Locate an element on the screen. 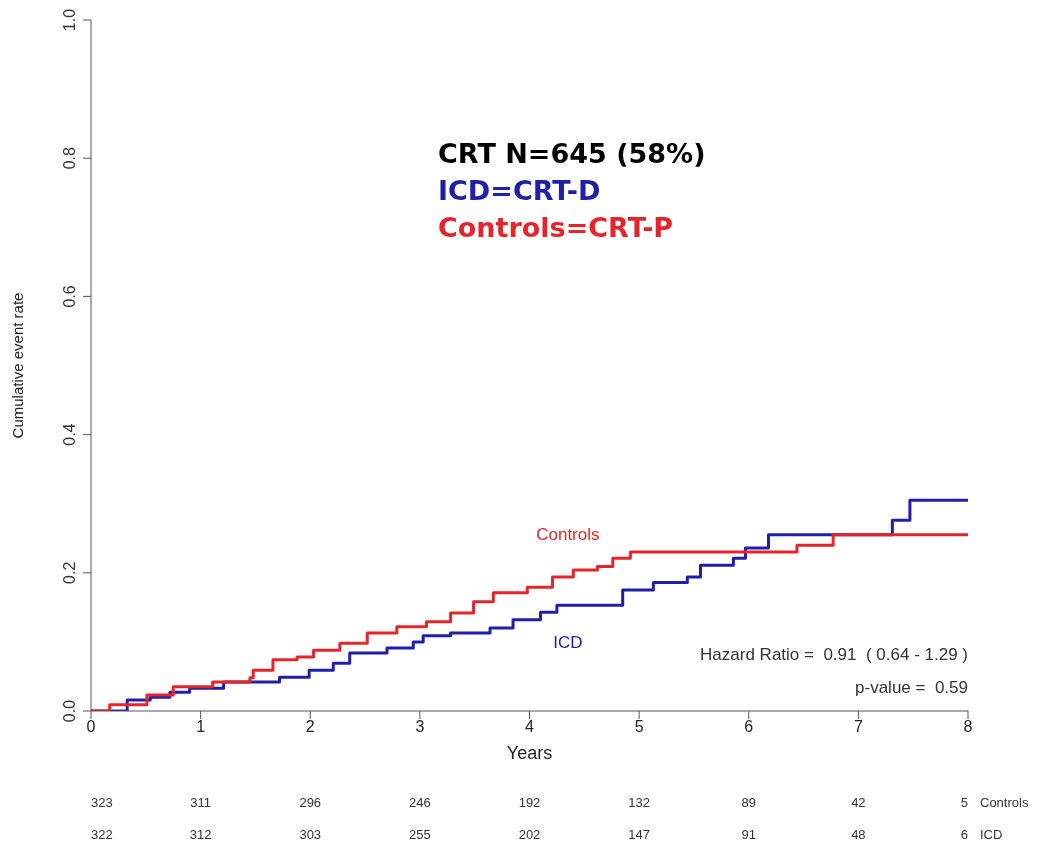  x-tick-label: 0 is located at coordinates (91, 727).